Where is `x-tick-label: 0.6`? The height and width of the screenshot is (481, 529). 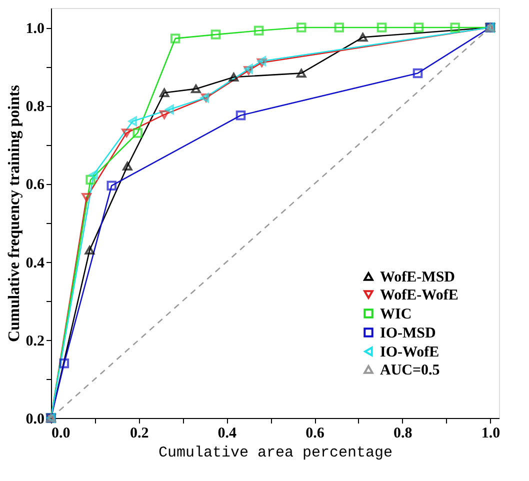 x-tick-label: 0.6 is located at coordinates (315, 434).